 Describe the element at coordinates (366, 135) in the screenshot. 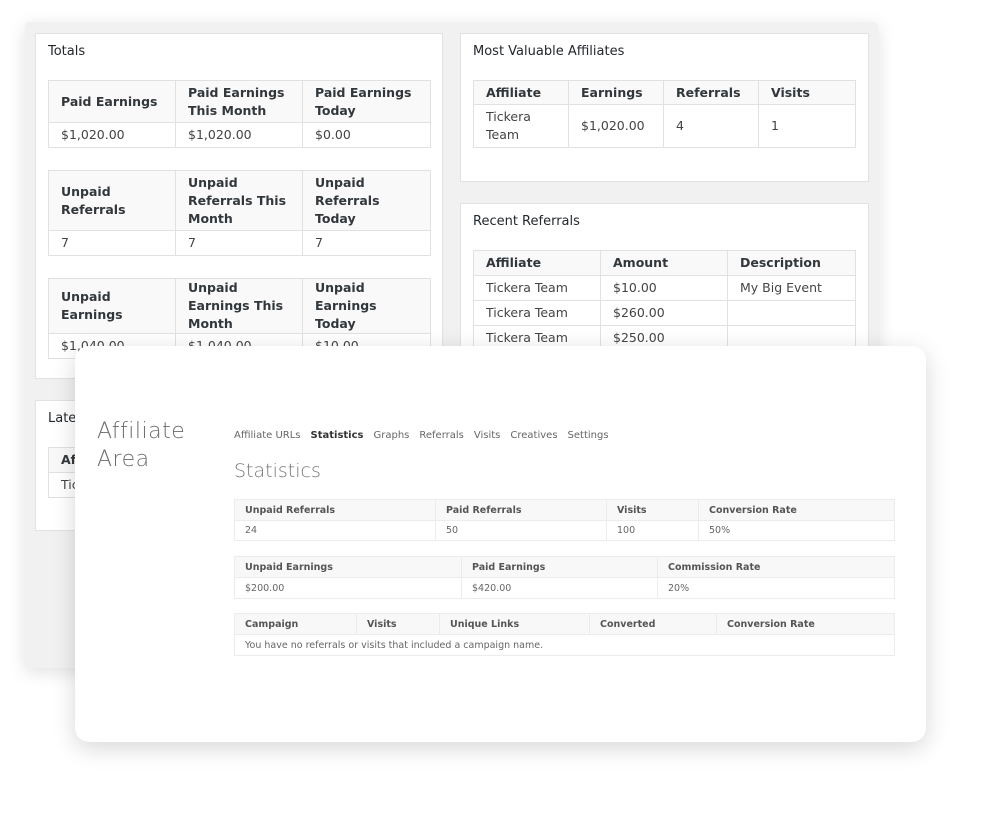

I see `table-cell: $0.00` at that location.